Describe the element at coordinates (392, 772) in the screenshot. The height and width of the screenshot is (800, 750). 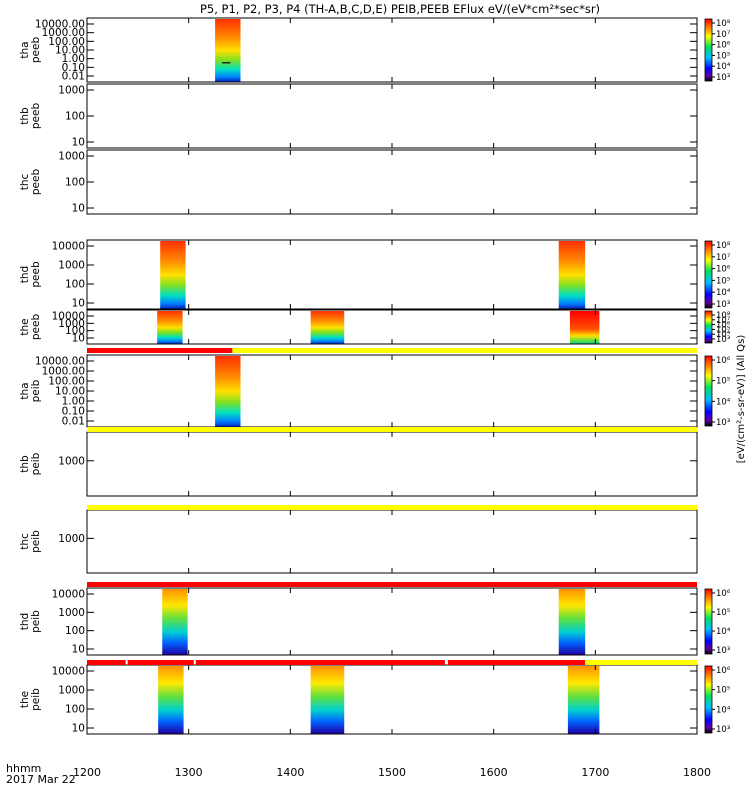
I see `x-tick-label: 1500` at that location.